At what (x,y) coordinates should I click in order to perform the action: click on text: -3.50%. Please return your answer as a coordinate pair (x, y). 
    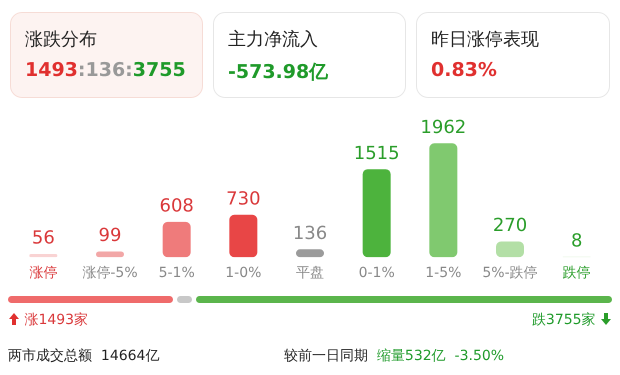
    Looking at the image, I should click on (479, 356).